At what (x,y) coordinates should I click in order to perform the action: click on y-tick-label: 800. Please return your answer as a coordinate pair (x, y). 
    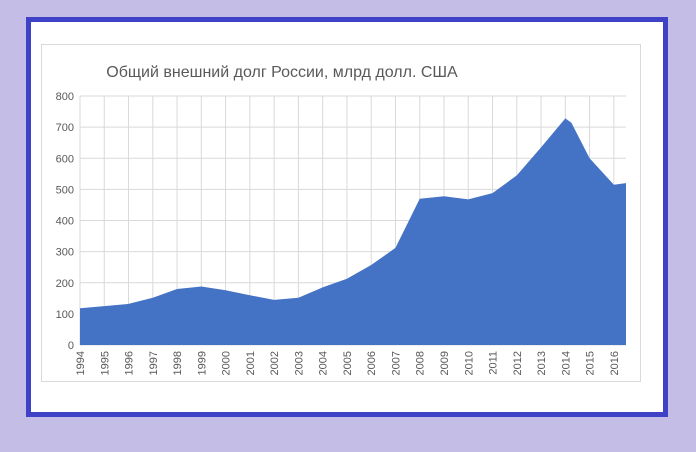
    Looking at the image, I should click on (65, 97).